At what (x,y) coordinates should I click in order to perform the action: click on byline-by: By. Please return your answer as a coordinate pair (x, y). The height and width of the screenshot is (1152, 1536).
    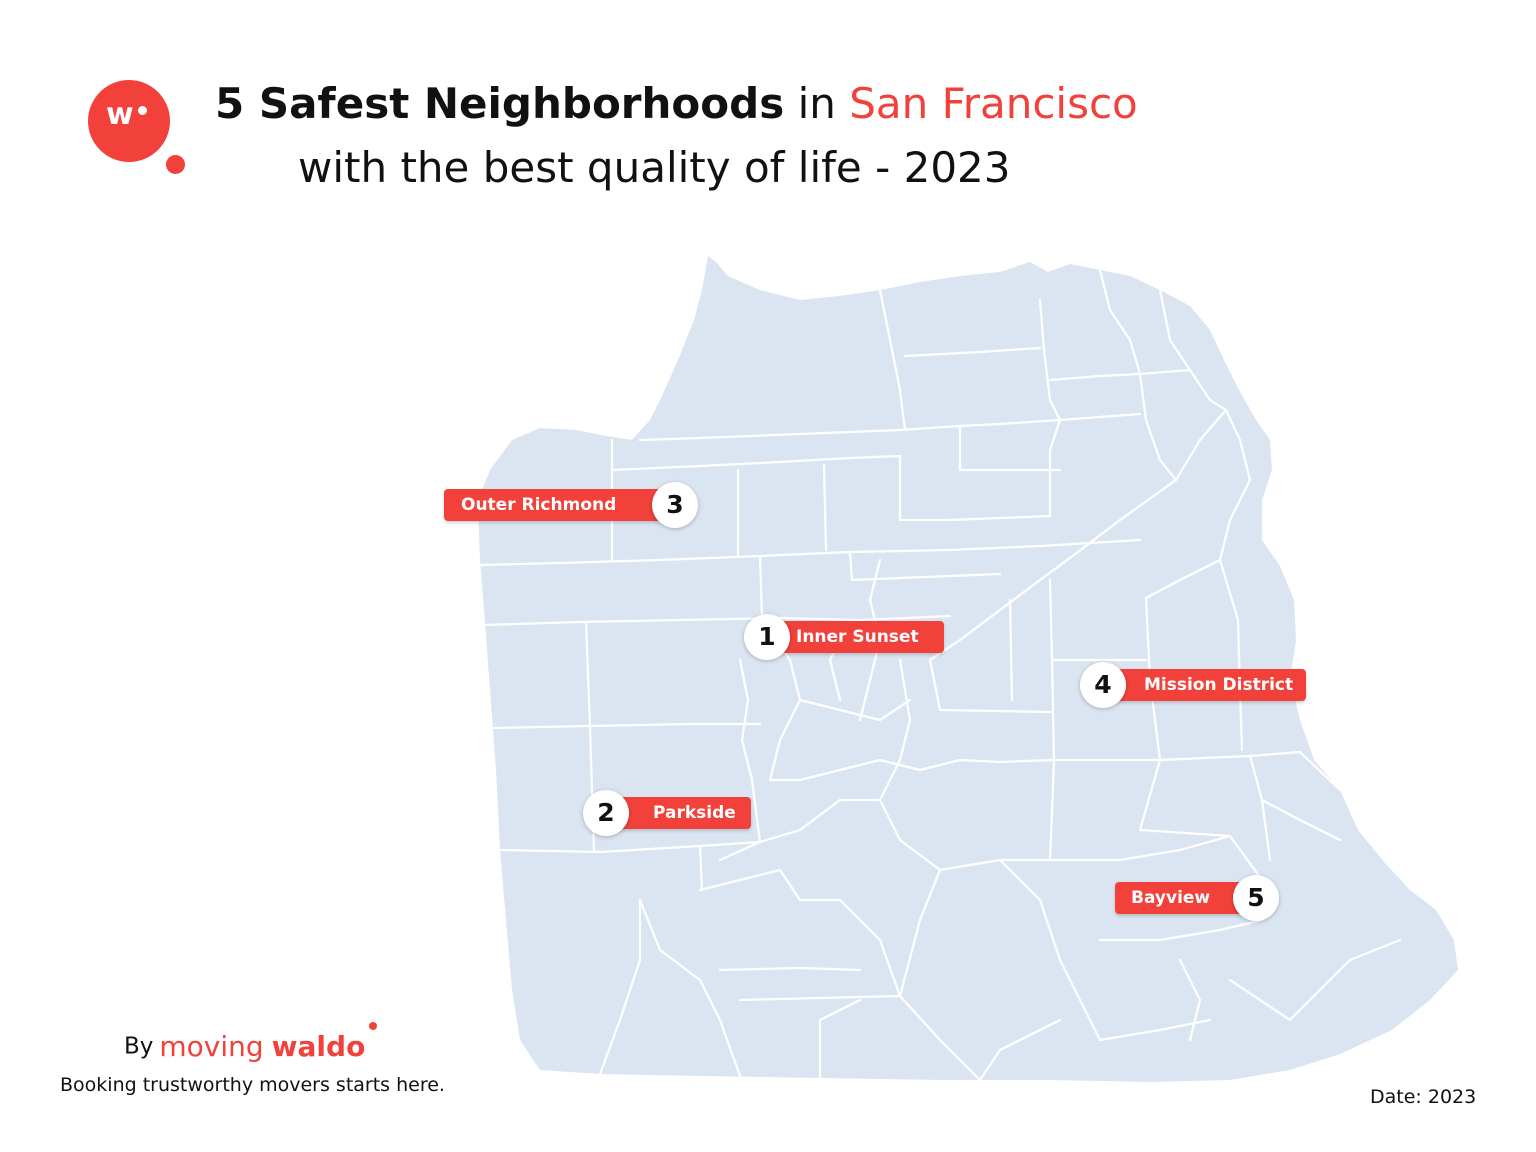
    Looking at the image, I should click on (139, 1046).